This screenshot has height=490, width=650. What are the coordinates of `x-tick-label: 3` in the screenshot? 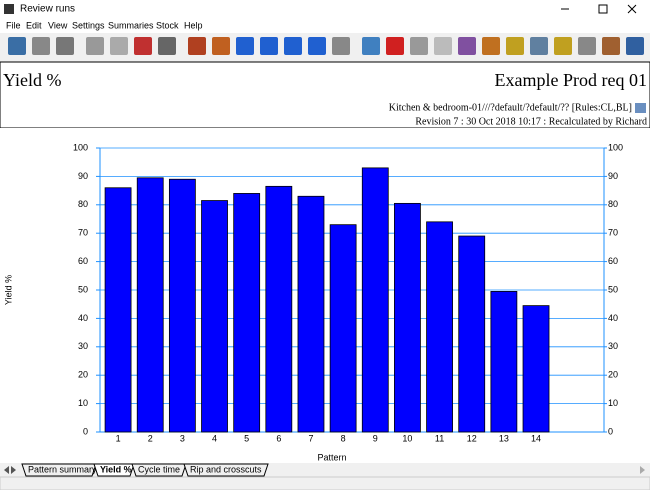 It's located at (182, 438).